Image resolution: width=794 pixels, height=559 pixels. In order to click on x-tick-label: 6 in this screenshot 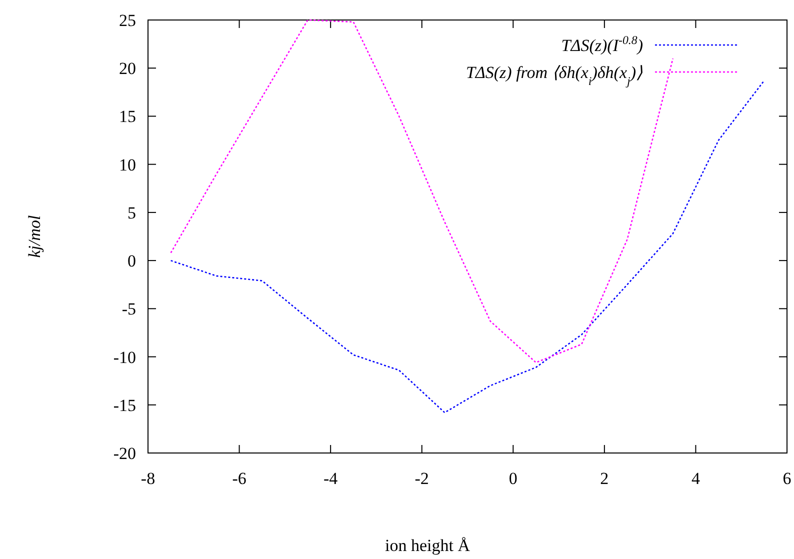, I will do `click(787, 478)`.